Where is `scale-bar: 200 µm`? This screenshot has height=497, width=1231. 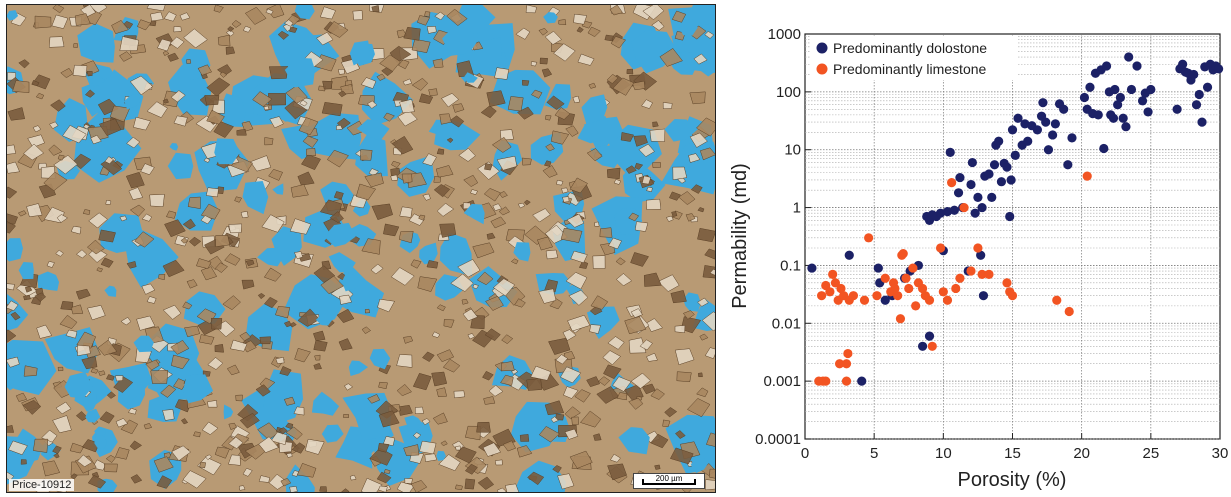
scale-bar: 200 µm is located at coordinates (669, 481).